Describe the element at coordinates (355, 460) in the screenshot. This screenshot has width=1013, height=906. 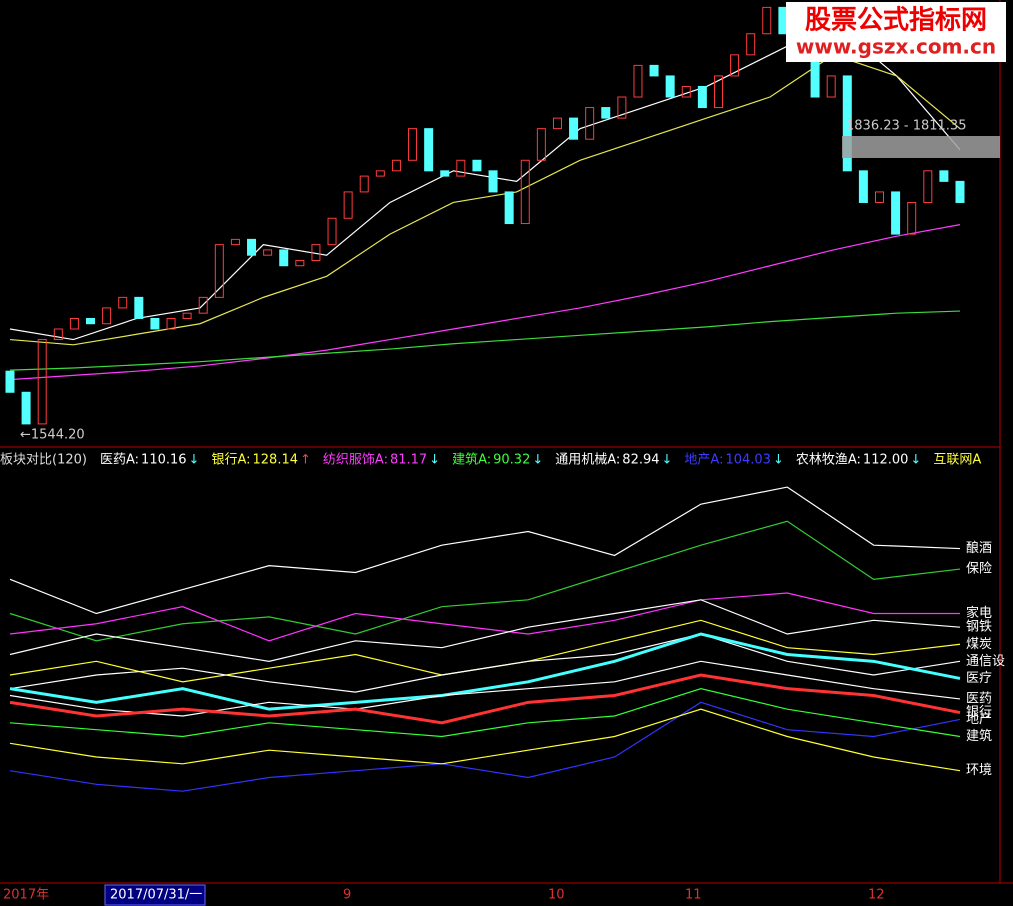
I see `sector-name: 纺织服饰A:` at that location.